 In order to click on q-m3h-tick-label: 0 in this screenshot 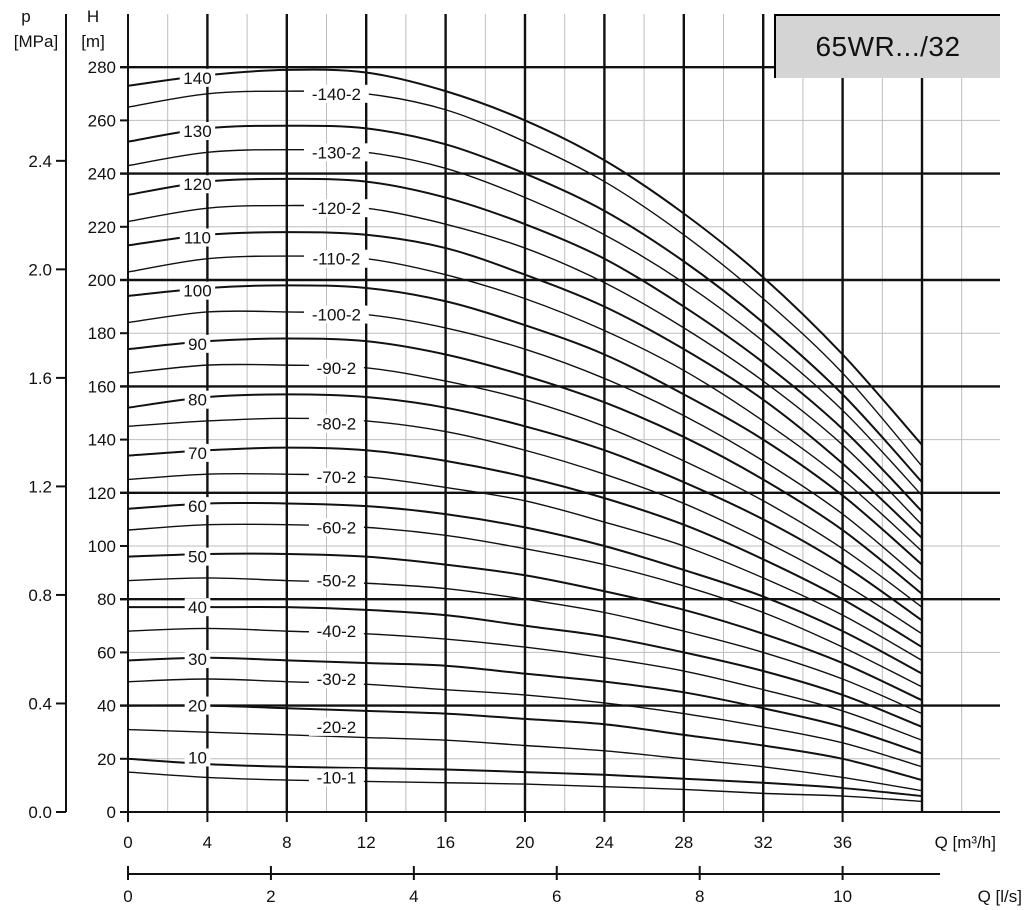, I will do `click(127, 842)`.